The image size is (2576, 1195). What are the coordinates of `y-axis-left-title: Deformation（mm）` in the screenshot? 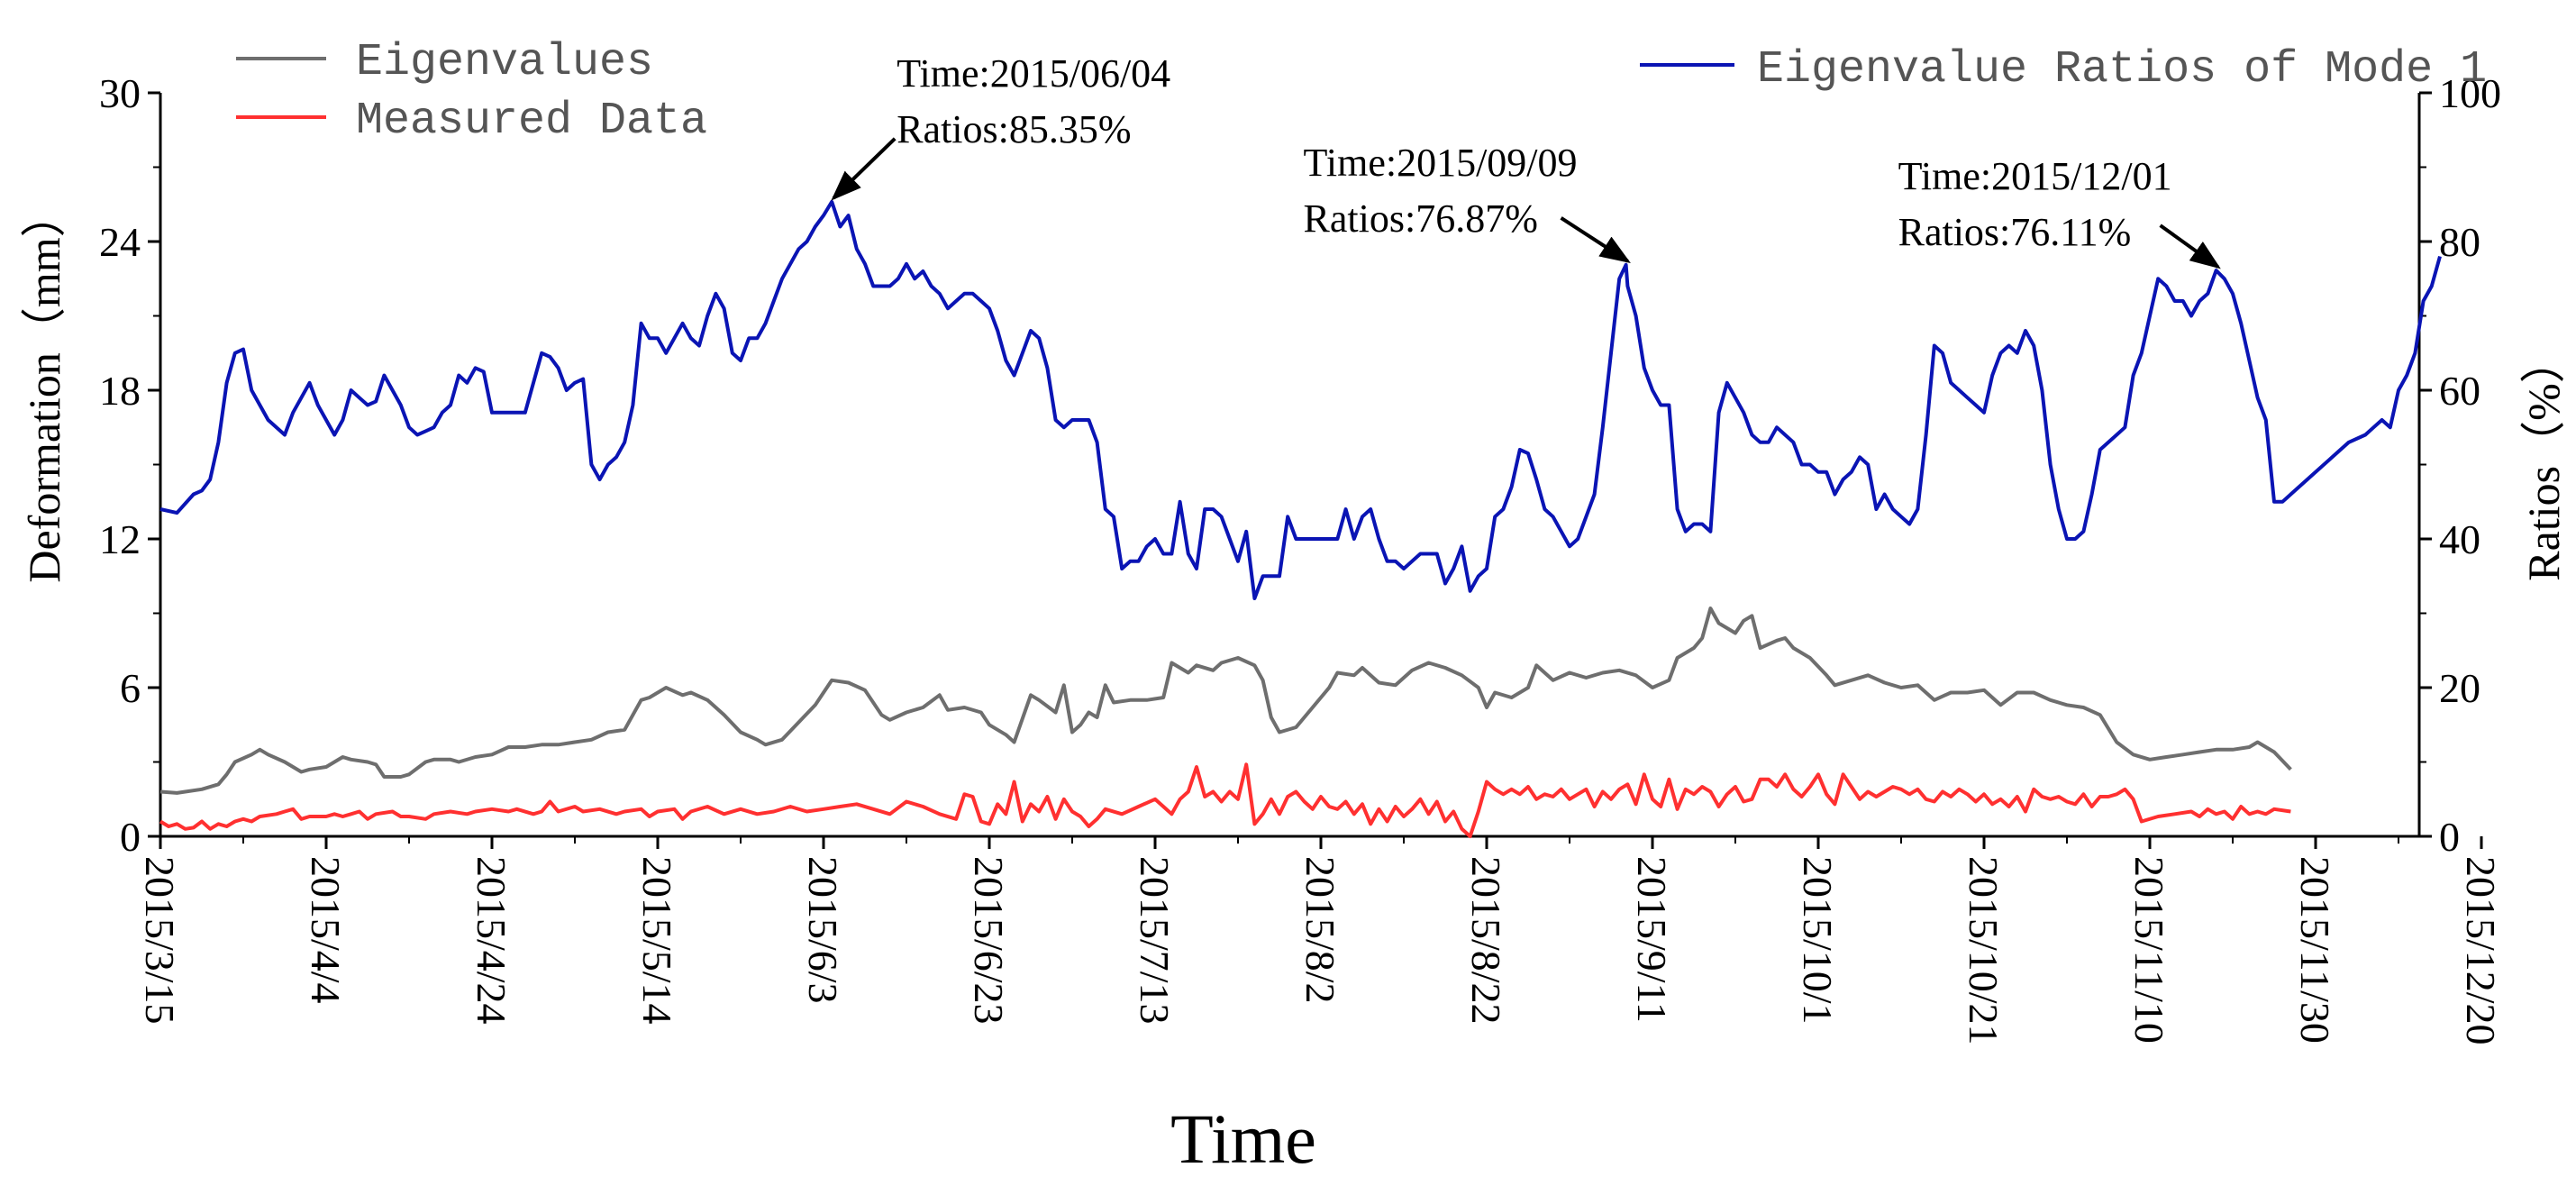 It's located at (44, 387).